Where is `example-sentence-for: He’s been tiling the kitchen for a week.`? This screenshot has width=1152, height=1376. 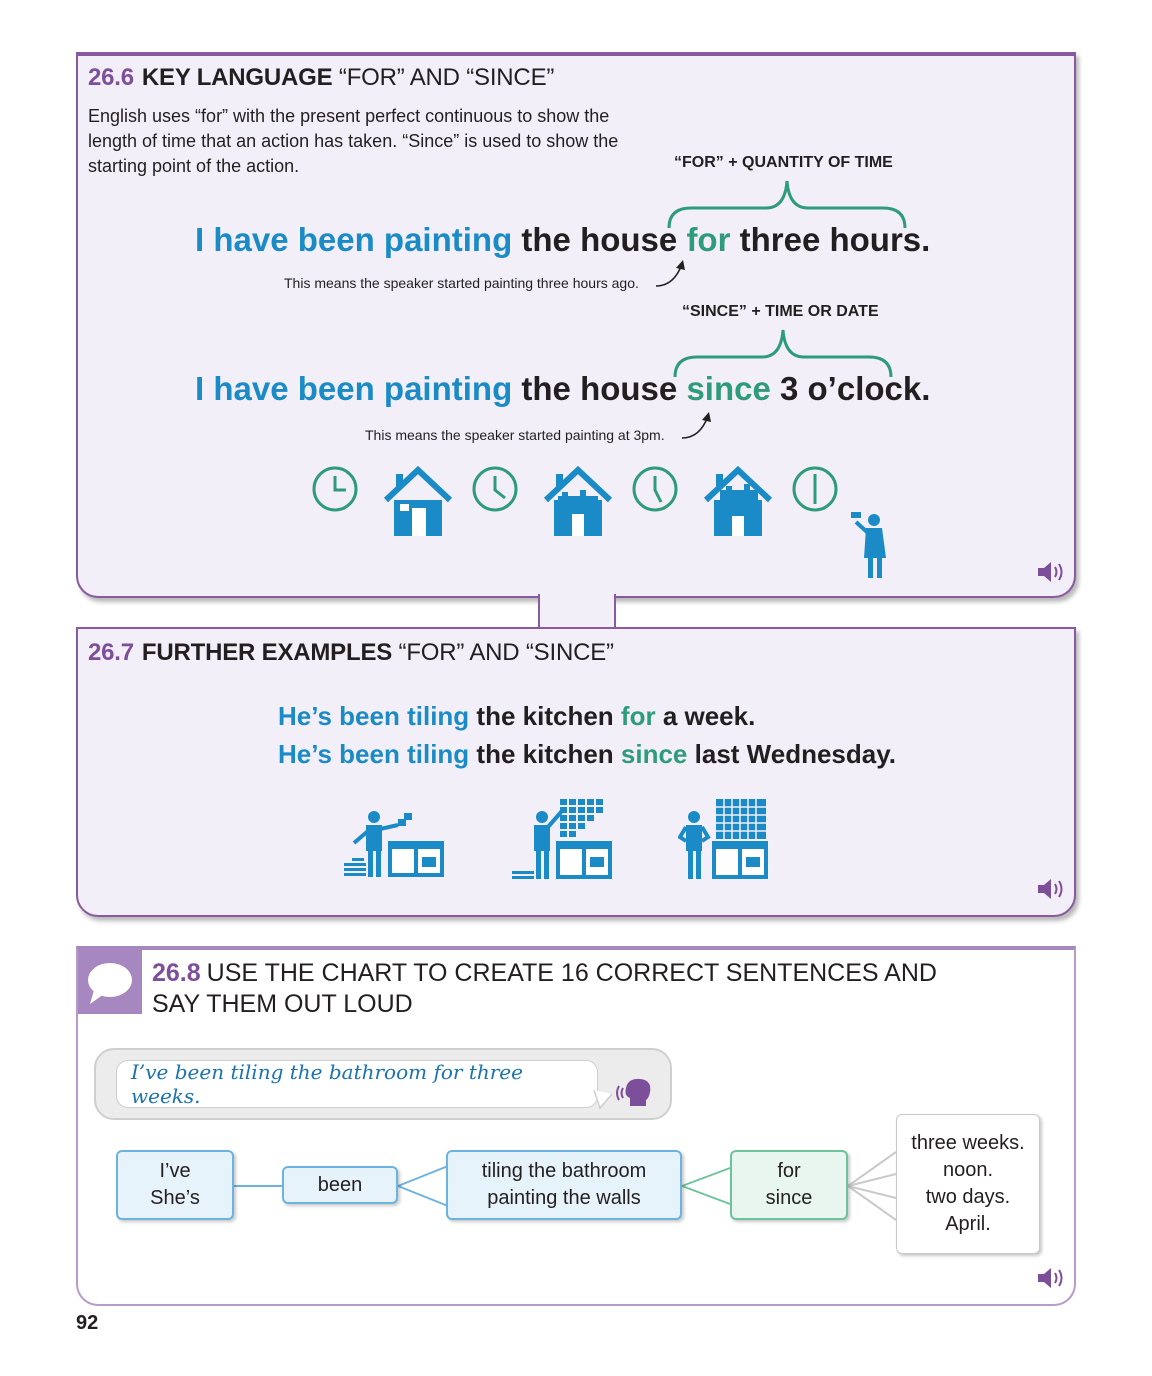 example-sentence-for: He’s been tiling the kitchen for a week. is located at coordinates (516, 716).